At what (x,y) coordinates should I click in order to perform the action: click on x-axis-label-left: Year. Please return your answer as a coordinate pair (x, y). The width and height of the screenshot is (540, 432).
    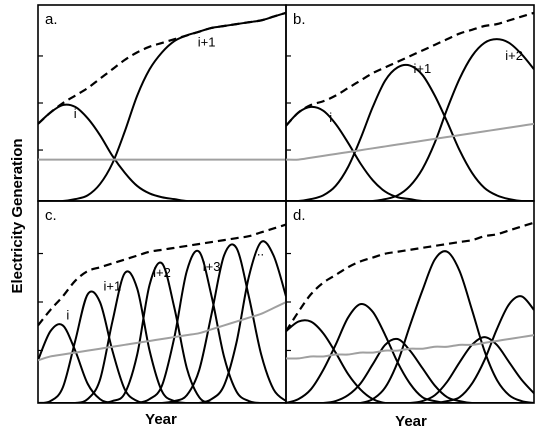
    Looking at the image, I should click on (161, 419).